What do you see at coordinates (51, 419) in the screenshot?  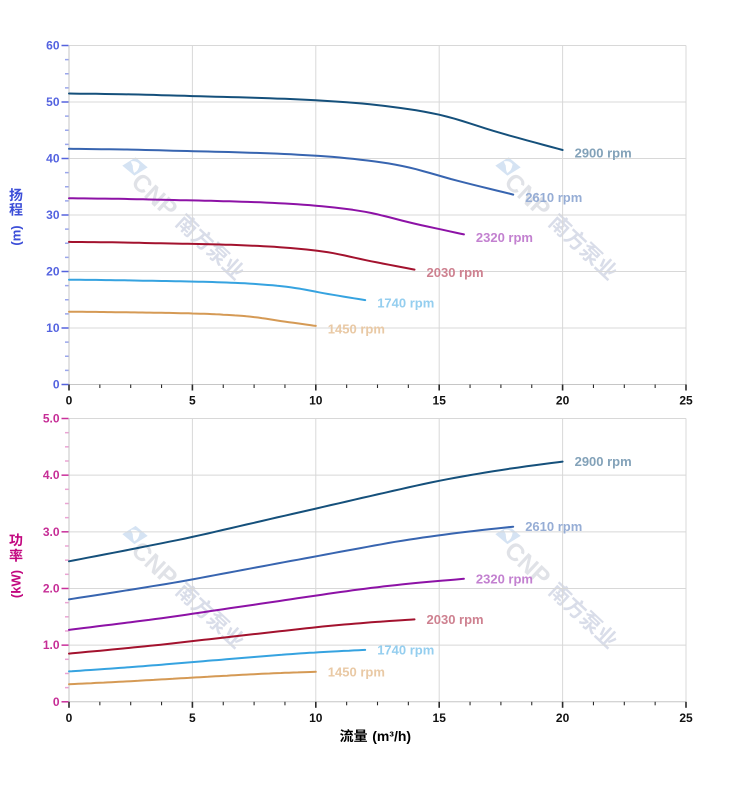 I see `svg-text: 5.0` at bounding box center [51, 419].